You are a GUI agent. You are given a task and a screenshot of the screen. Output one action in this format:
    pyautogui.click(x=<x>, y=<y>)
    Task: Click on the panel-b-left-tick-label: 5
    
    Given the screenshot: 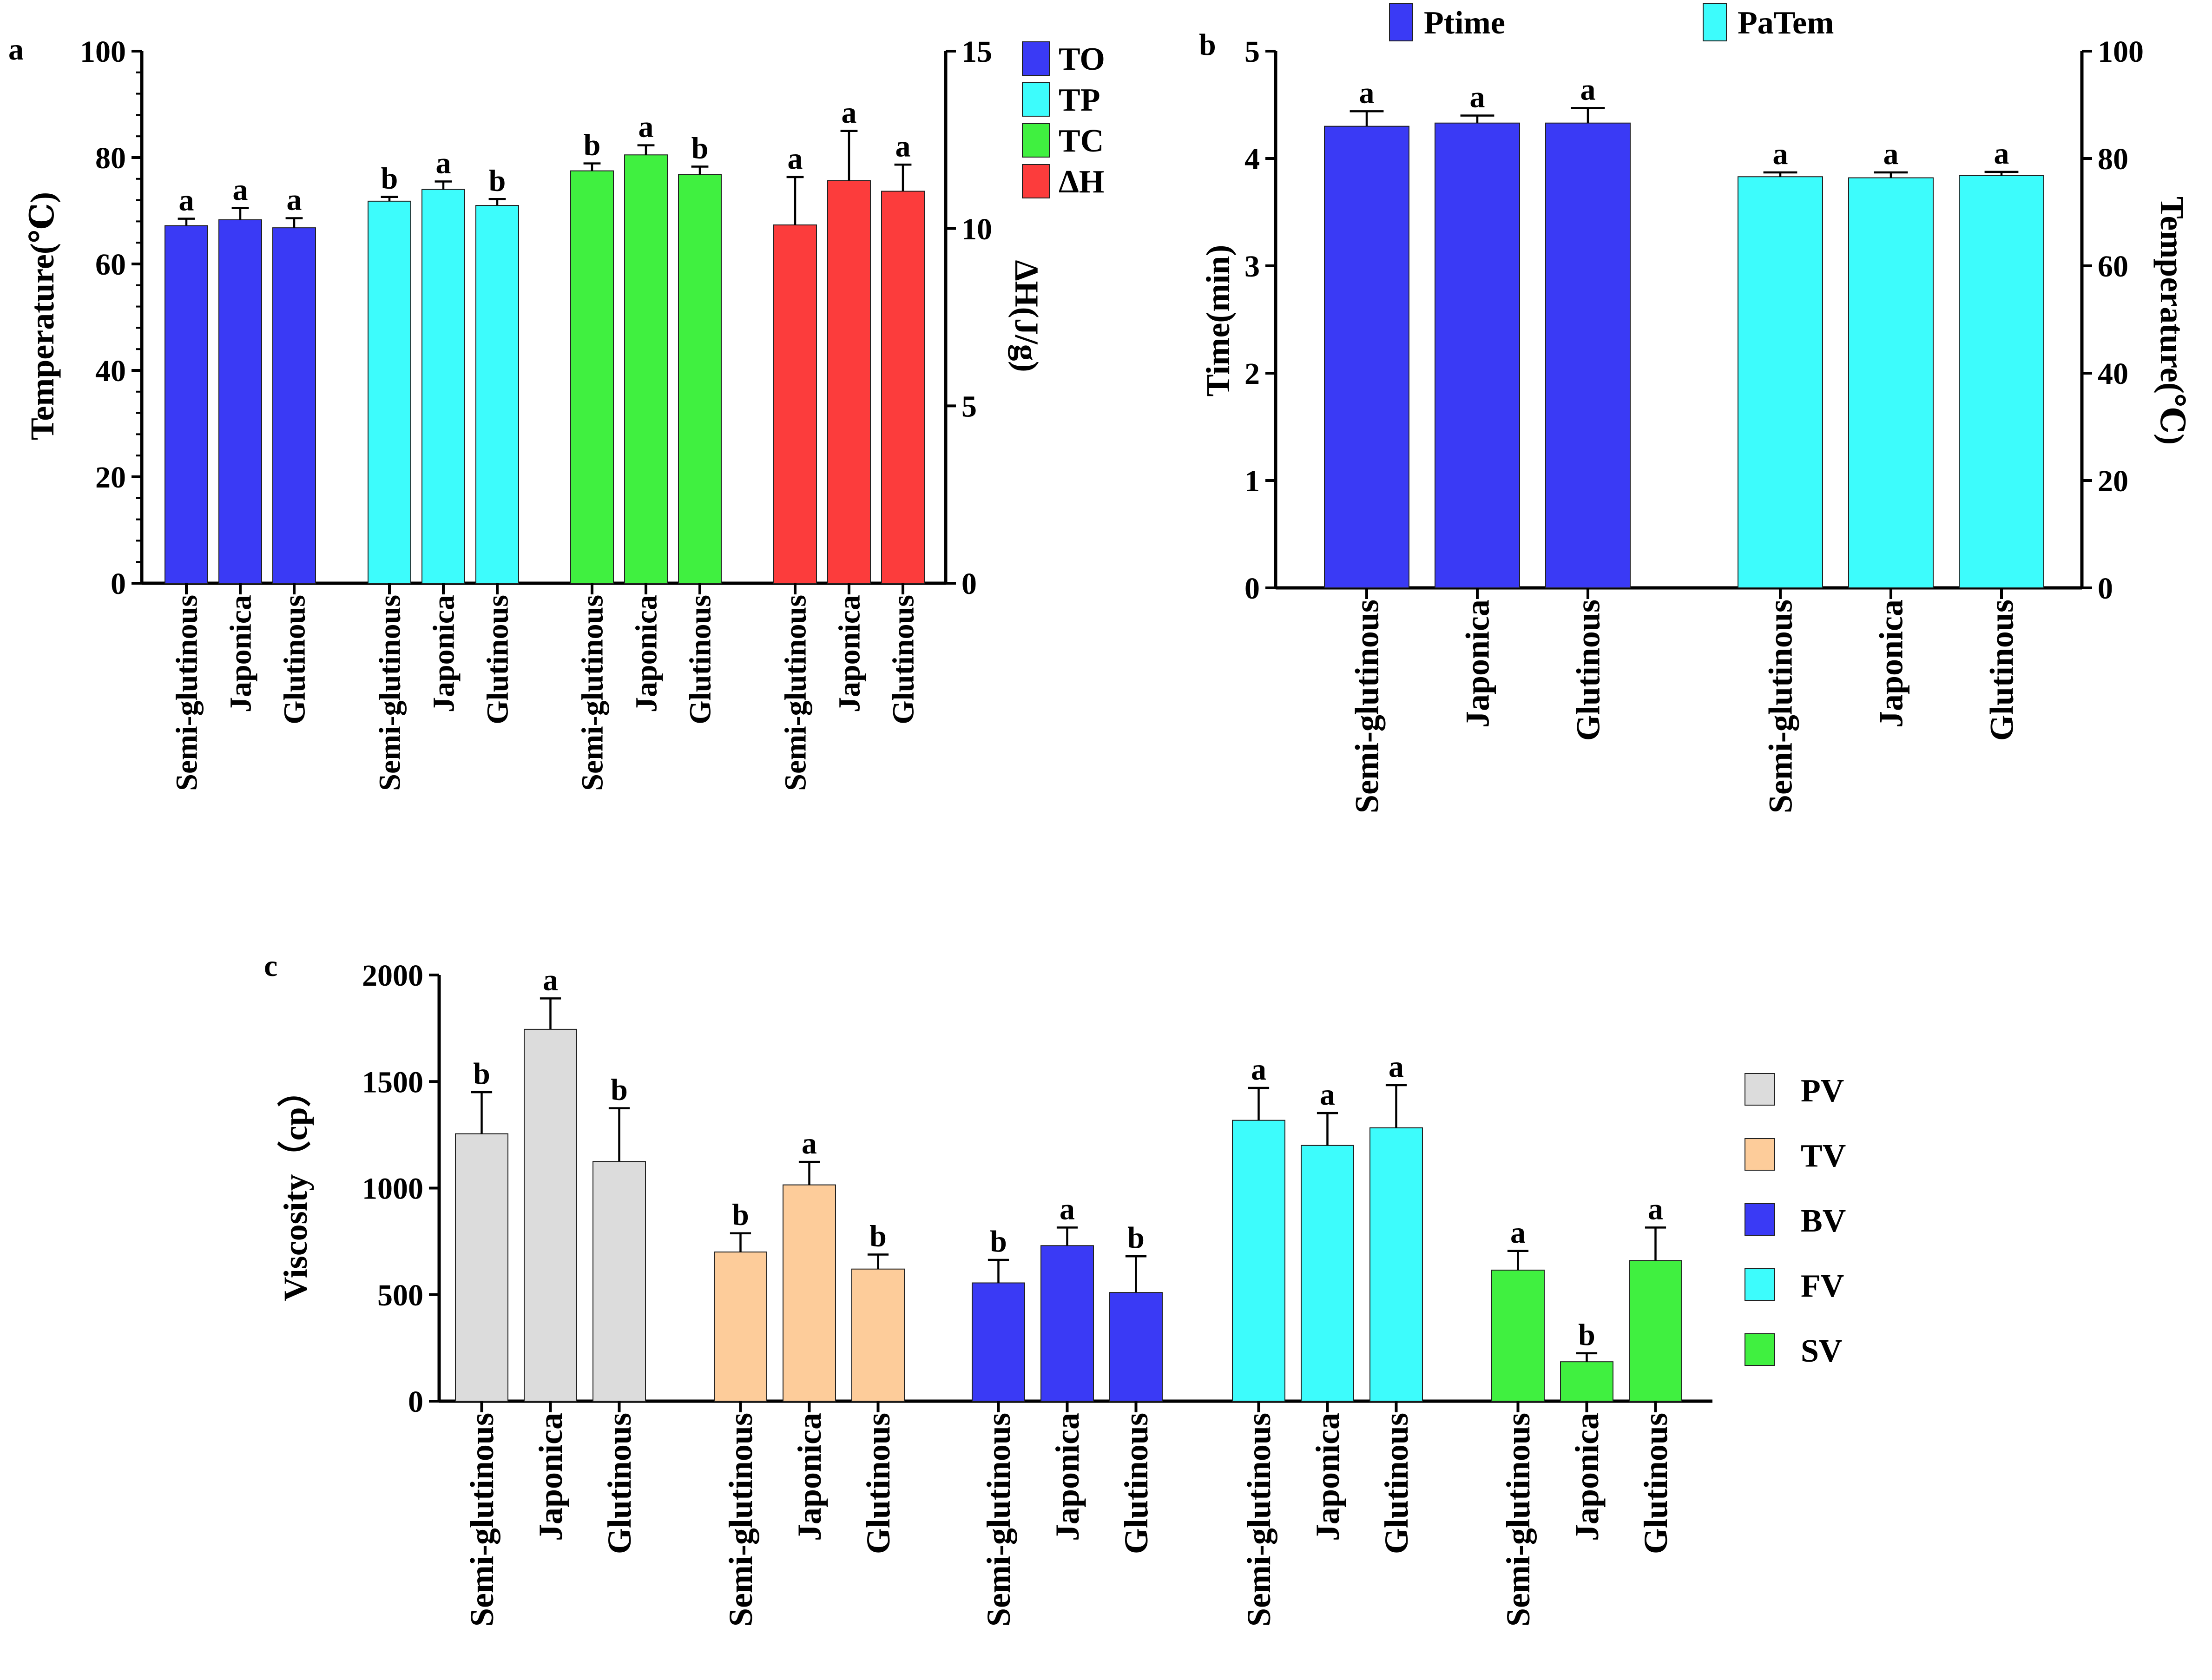 What is the action you would take?
    pyautogui.click(x=1252, y=52)
    